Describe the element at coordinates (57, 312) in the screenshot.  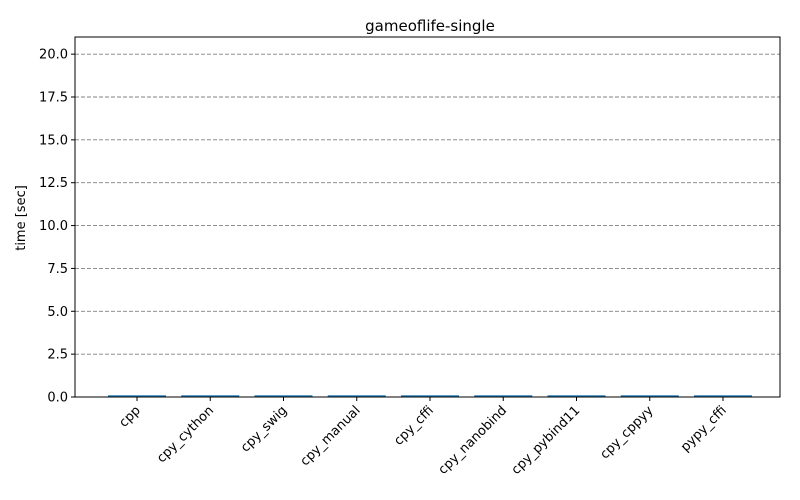
I see `y-tick-label: 5.0` at that location.